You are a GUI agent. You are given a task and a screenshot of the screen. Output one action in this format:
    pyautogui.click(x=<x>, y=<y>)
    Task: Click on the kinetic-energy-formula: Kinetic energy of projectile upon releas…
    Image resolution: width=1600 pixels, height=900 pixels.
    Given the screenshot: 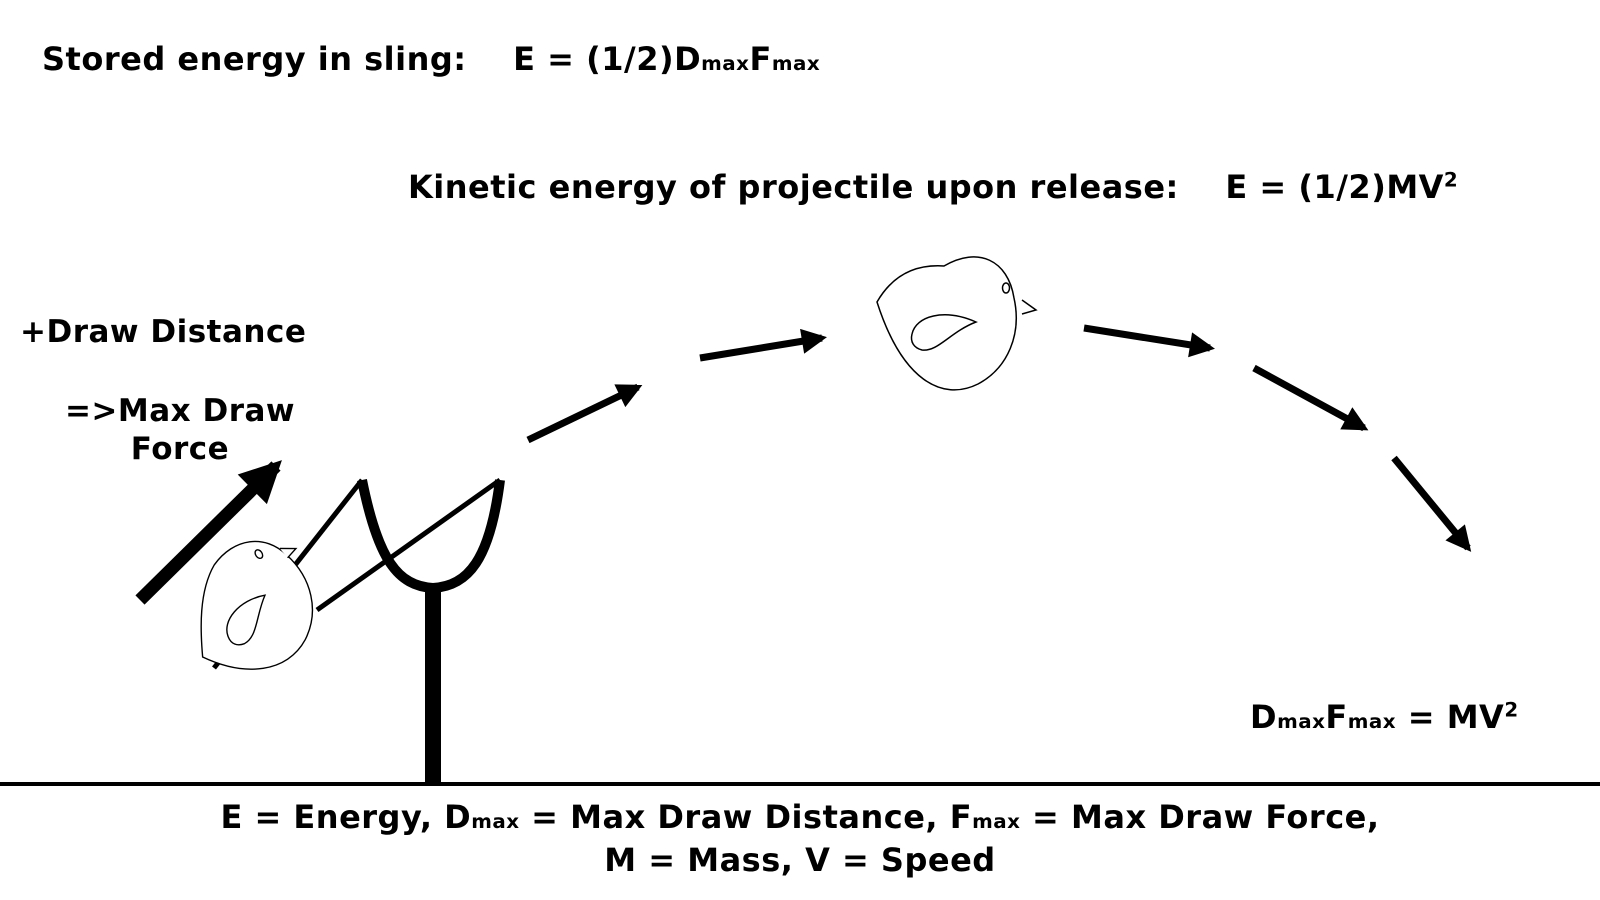 What is the action you would take?
    pyautogui.click(x=933, y=187)
    